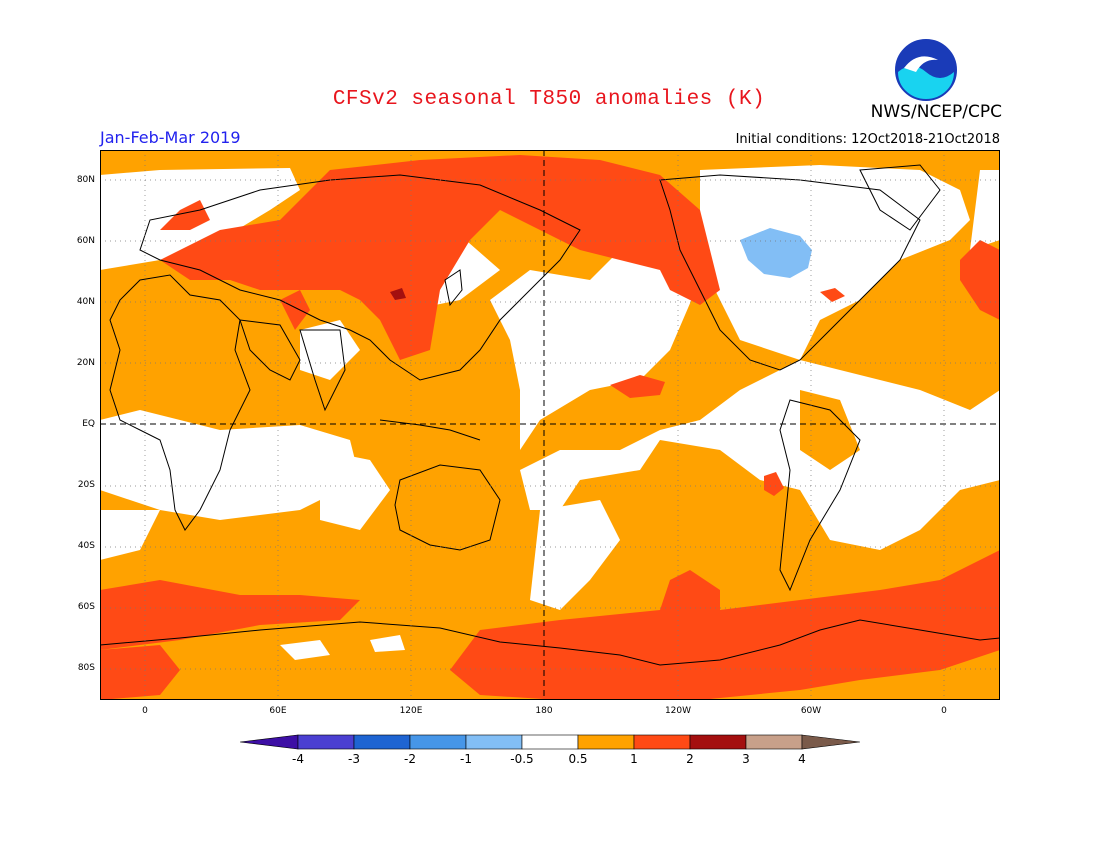 This screenshot has width=1100, height=850. What do you see at coordinates (86, 546) in the screenshot?
I see `lat-label: 40S` at bounding box center [86, 546].